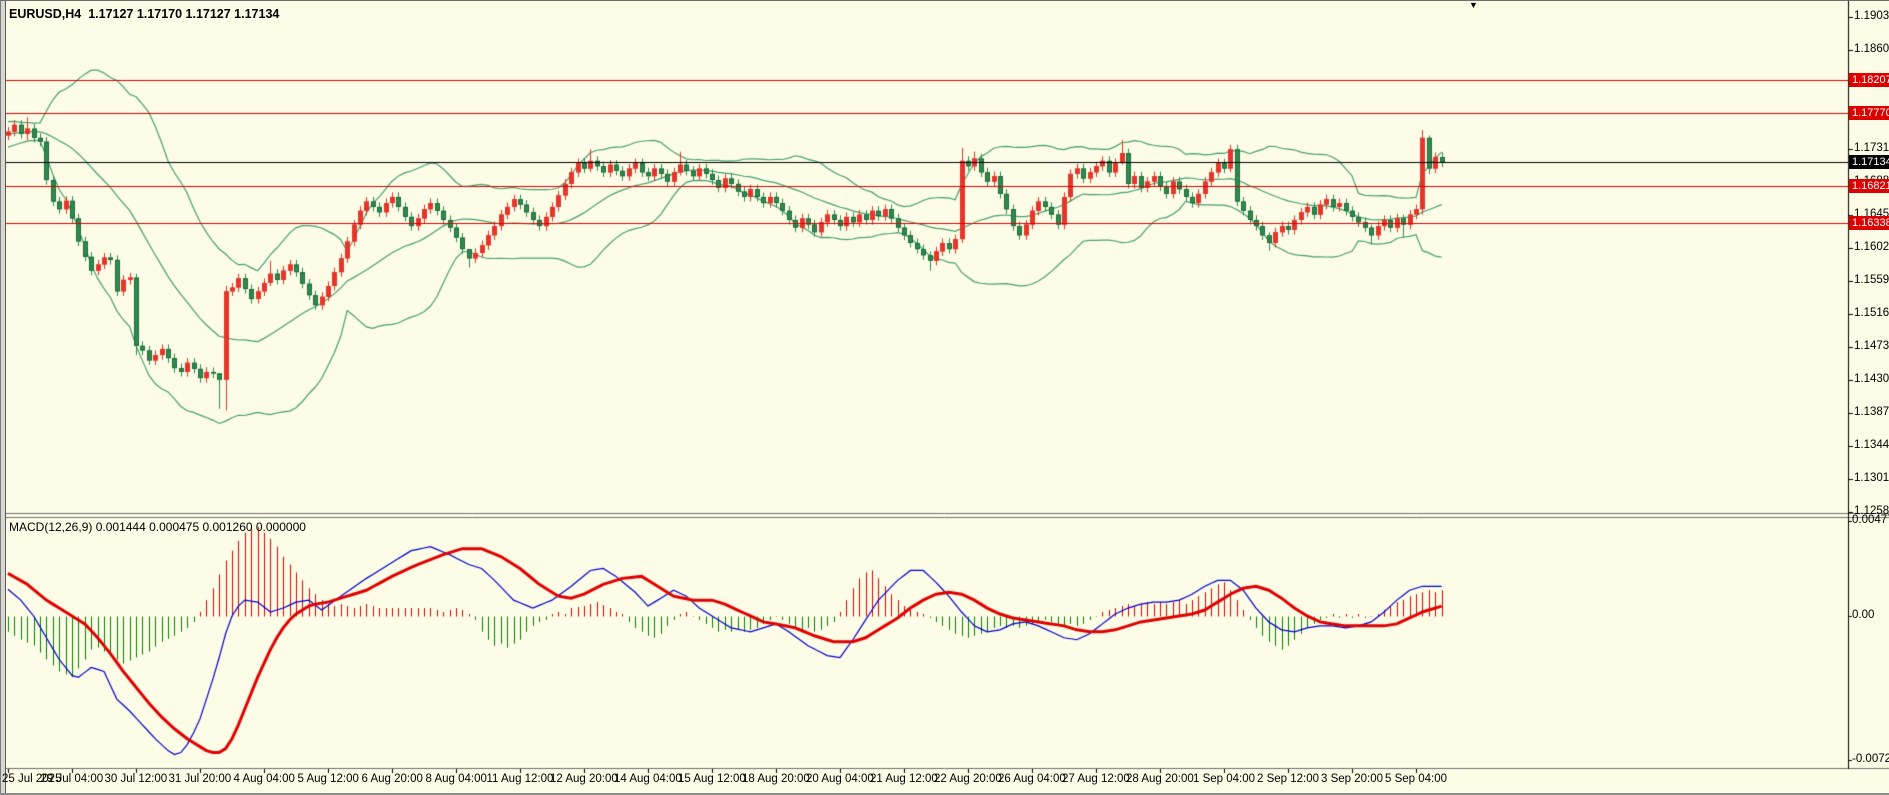 This screenshot has width=1889, height=795. What do you see at coordinates (3, 397) in the screenshot?
I see `window-left-frame` at bounding box center [3, 397].